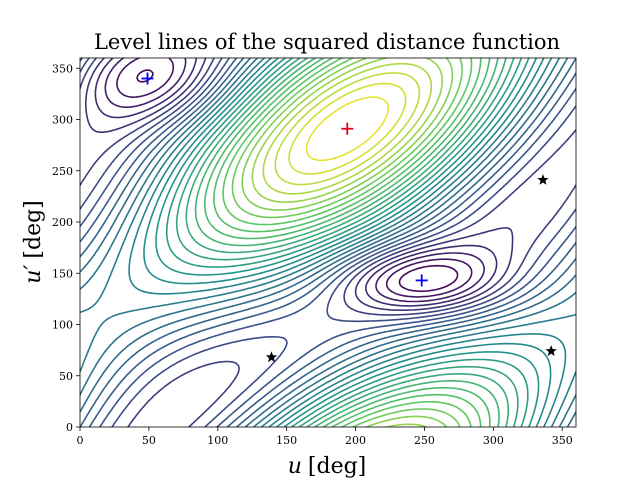  What do you see at coordinates (325, 437) in the screenshot?
I see `x-axis-ticks: 0 50 100 150 200 250 300 350` at bounding box center [325, 437].